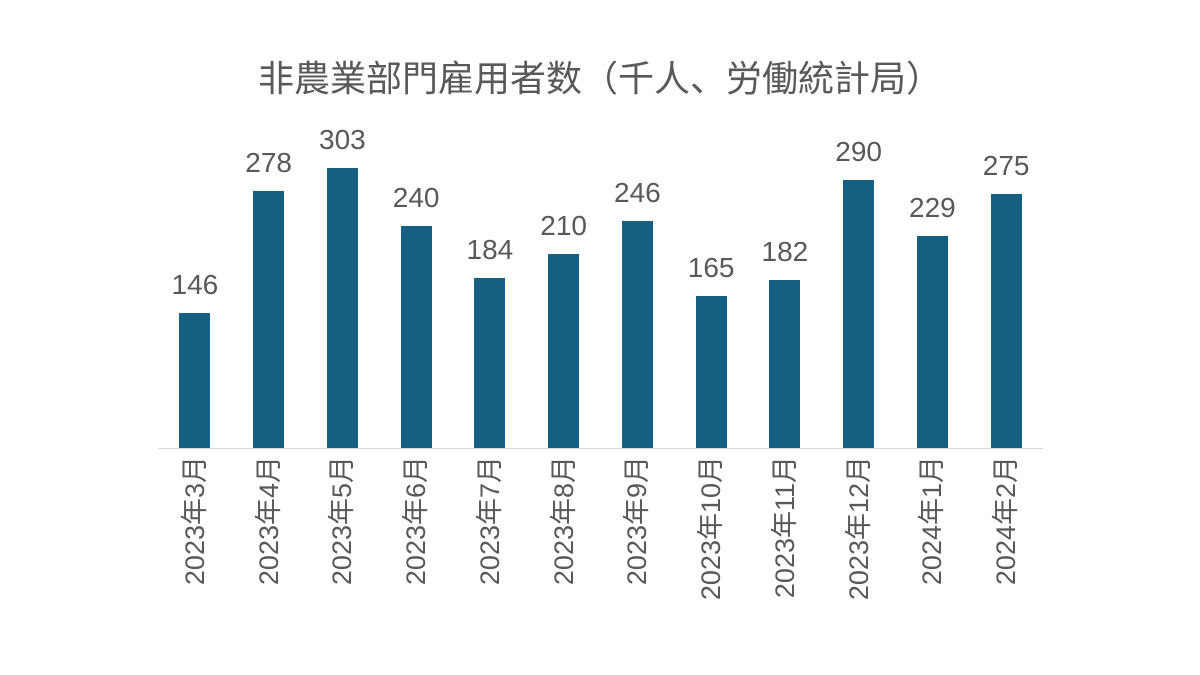 The width and height of the screenshot is (1200, 675). What do you see at coordinates (563, 225) in the screenshot?
I see `bar-value-label: 210` at bounding box center [563, 225].